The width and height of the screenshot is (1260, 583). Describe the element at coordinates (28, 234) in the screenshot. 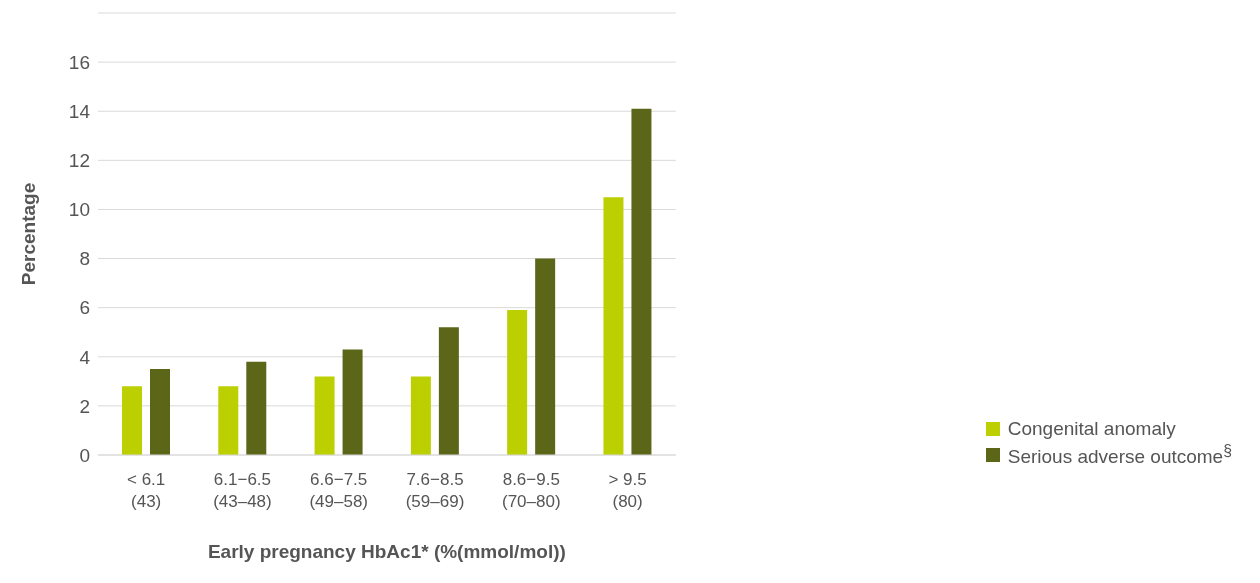

I see `y-axis-title: Percentage` at that location.